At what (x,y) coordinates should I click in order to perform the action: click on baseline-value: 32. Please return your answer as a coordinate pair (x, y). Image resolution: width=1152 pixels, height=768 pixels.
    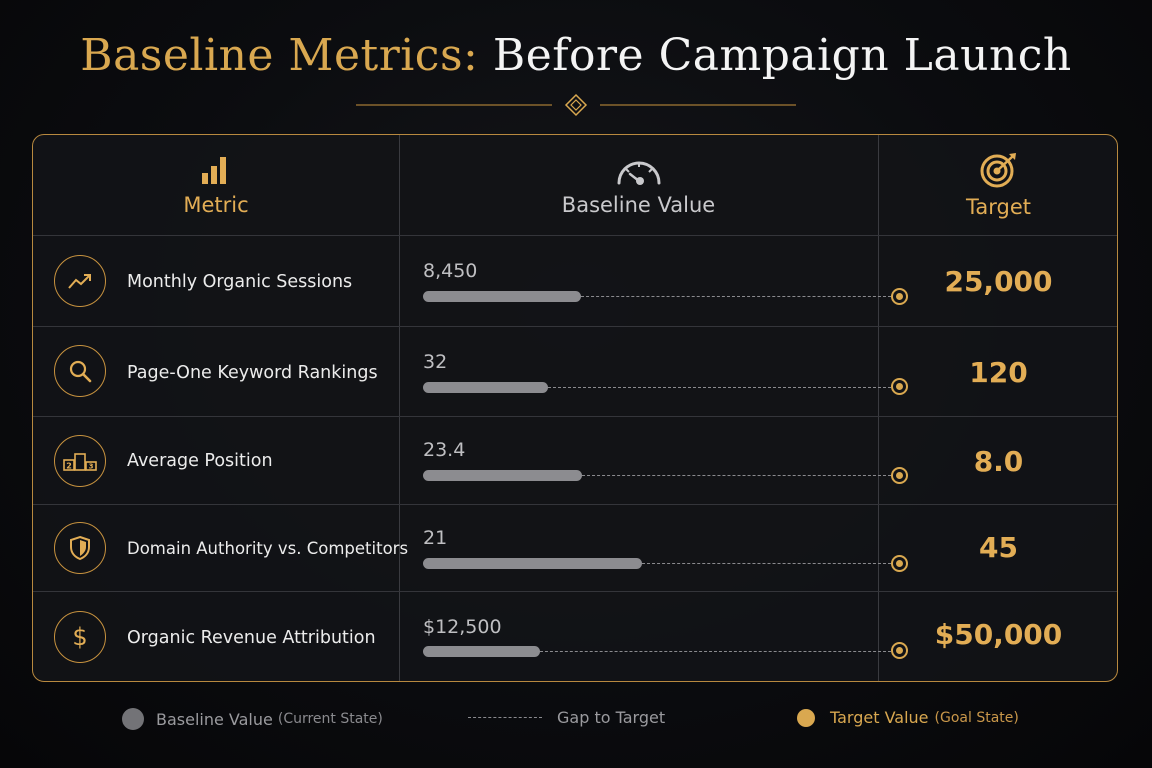
    Looking at the image, I should click on (435, 362).